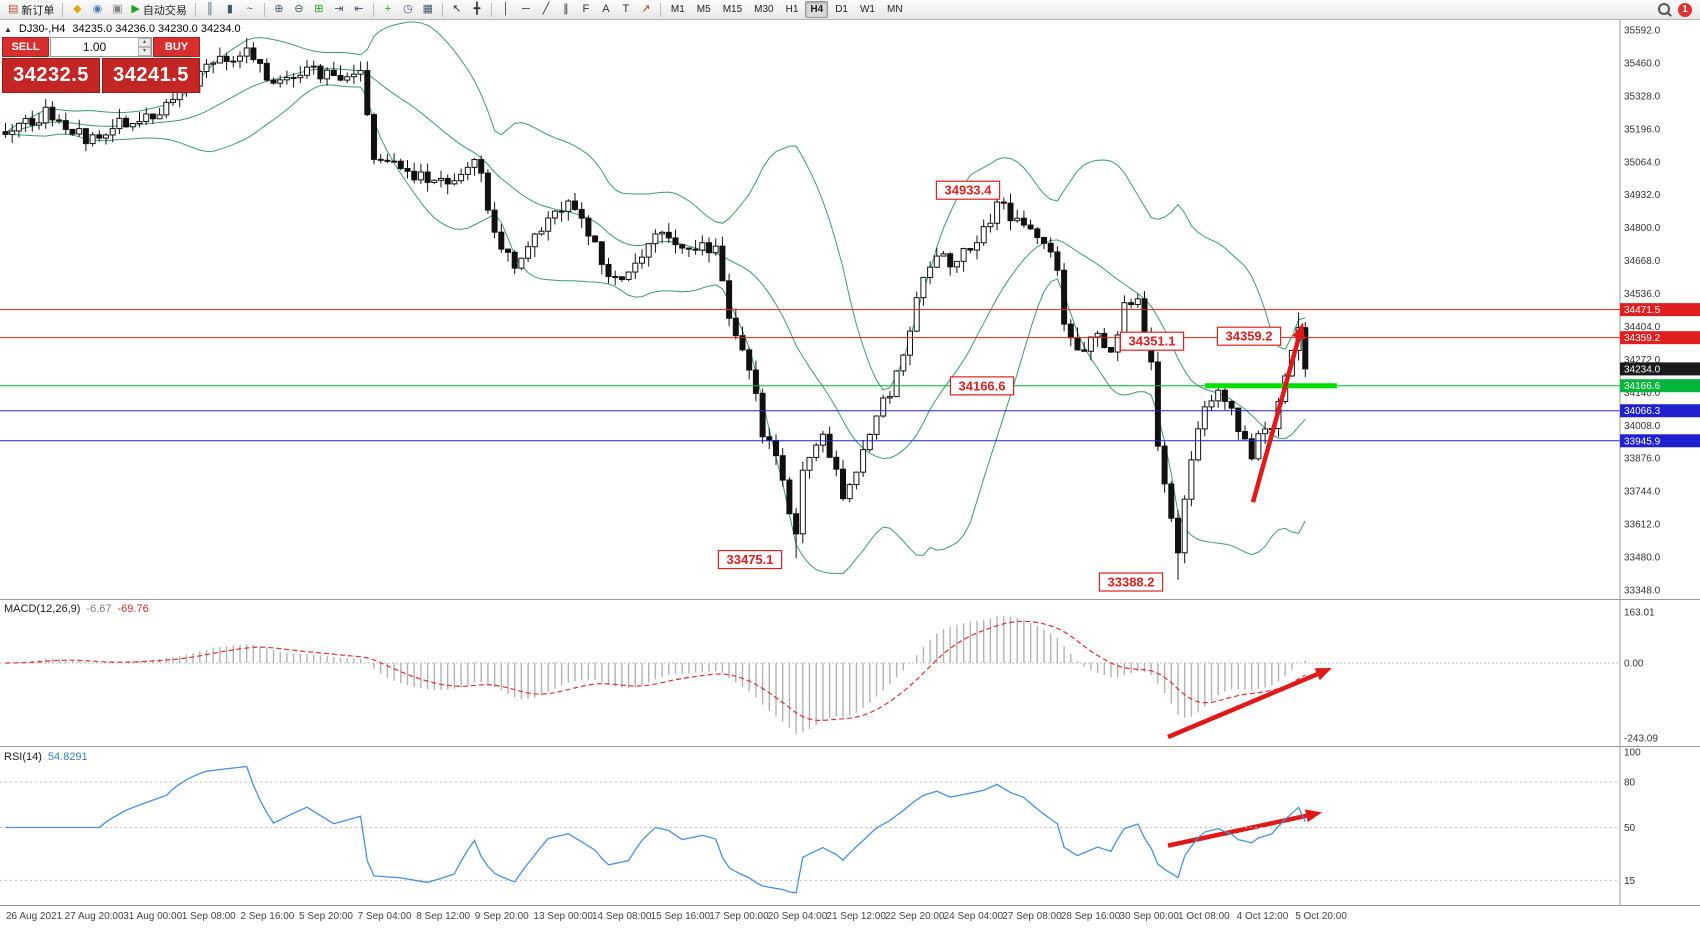 The height and width of the screenshot is (948, 1700). What do you see at coordinates (1630, 783) in the screenshot?
I see `svg-text: 80` at bounding box center [1630, 783].